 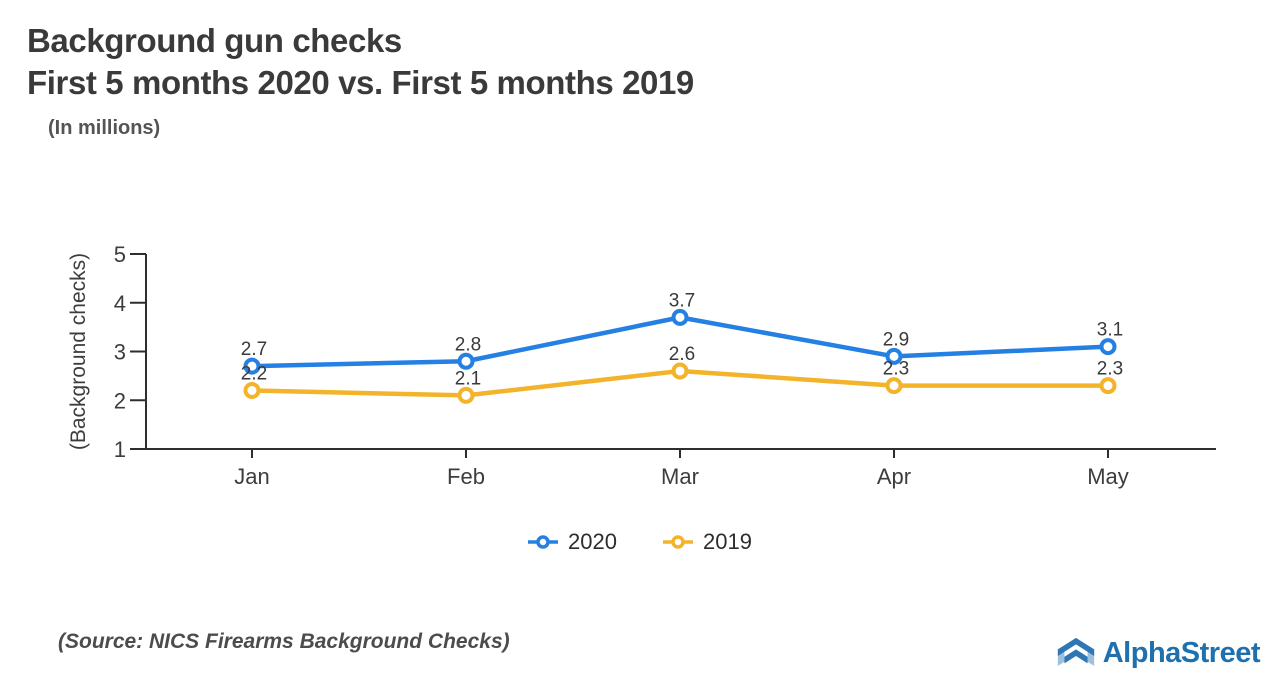 I want to click on y-tick-label: 4, so click(x=120, y=303).